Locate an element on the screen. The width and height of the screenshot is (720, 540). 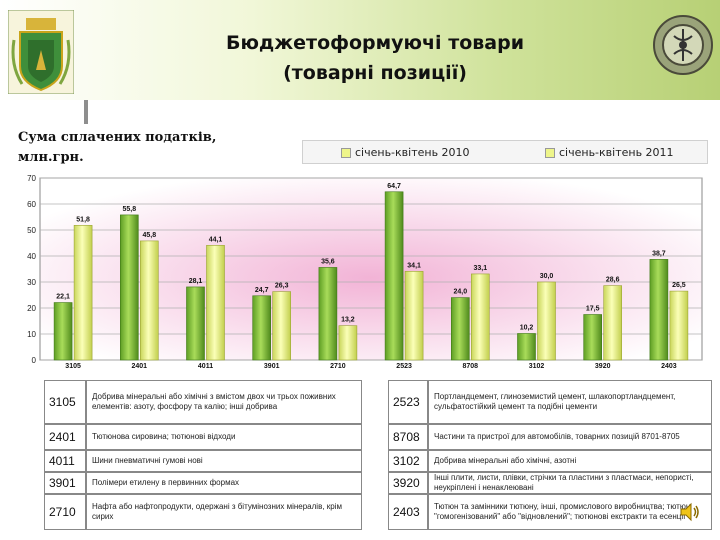
product-code: 2523 is located at coordinates (408, 402).